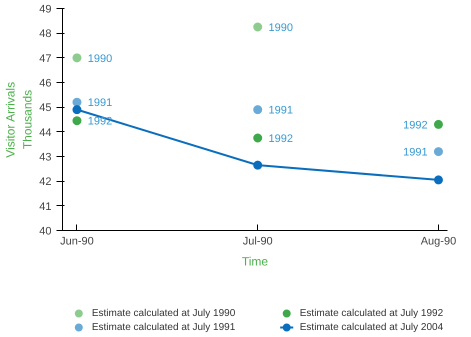 This screenshot has height=337, width=471. I want to click on y-tick-label: 45, so click(45, 108).